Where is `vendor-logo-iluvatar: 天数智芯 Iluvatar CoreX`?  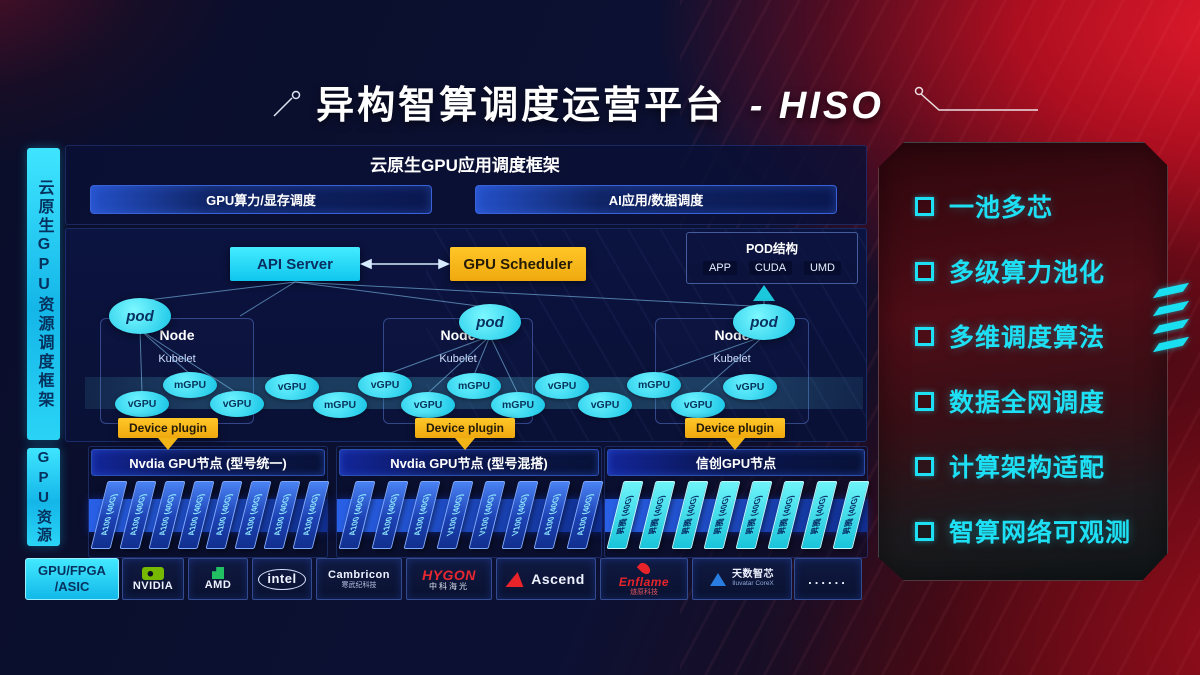 vendor-logo-iluvatar: 天数智芯 Iluvatar CoreX is located at coordinates (742, 579).